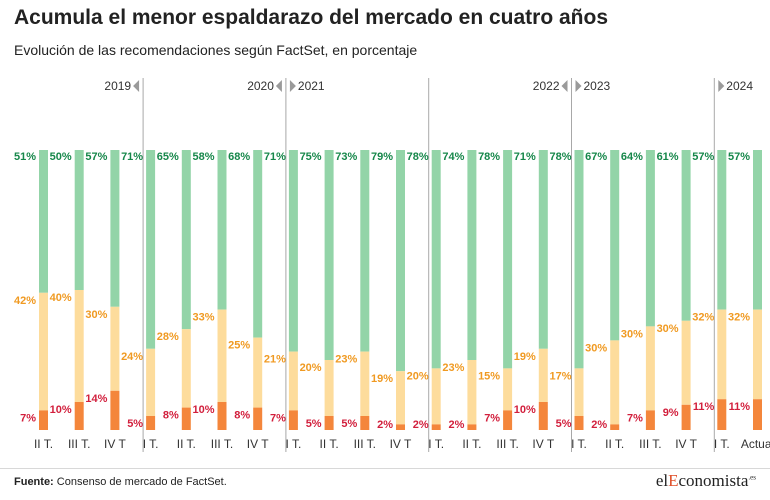  Describe the element at coordinates (61, 157) in the screenshot. I see `value-label-buy: 50%` at that location.